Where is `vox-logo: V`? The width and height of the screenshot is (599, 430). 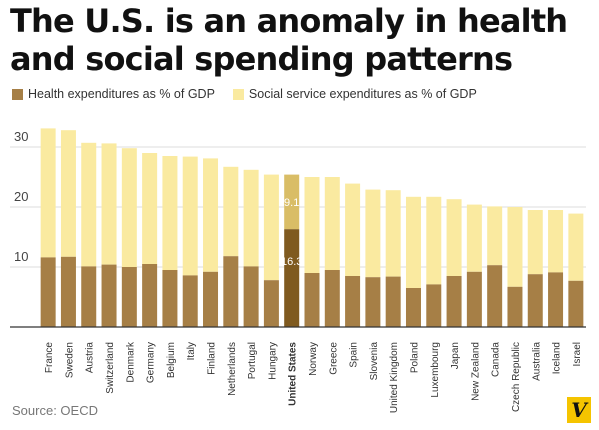 vox-logo: V is located at coordinates (579, 410).